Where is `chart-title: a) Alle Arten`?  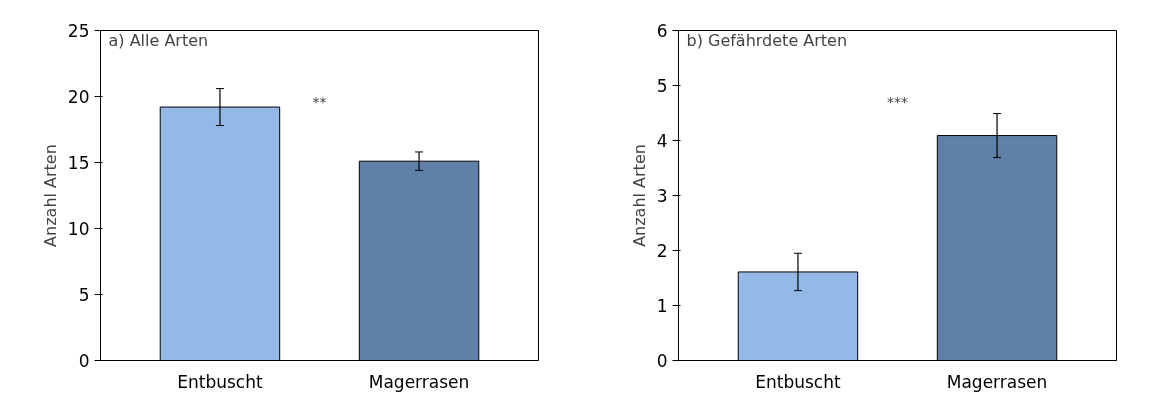 chart-title: a) Alle Arten is located at coordinates (158, 40).